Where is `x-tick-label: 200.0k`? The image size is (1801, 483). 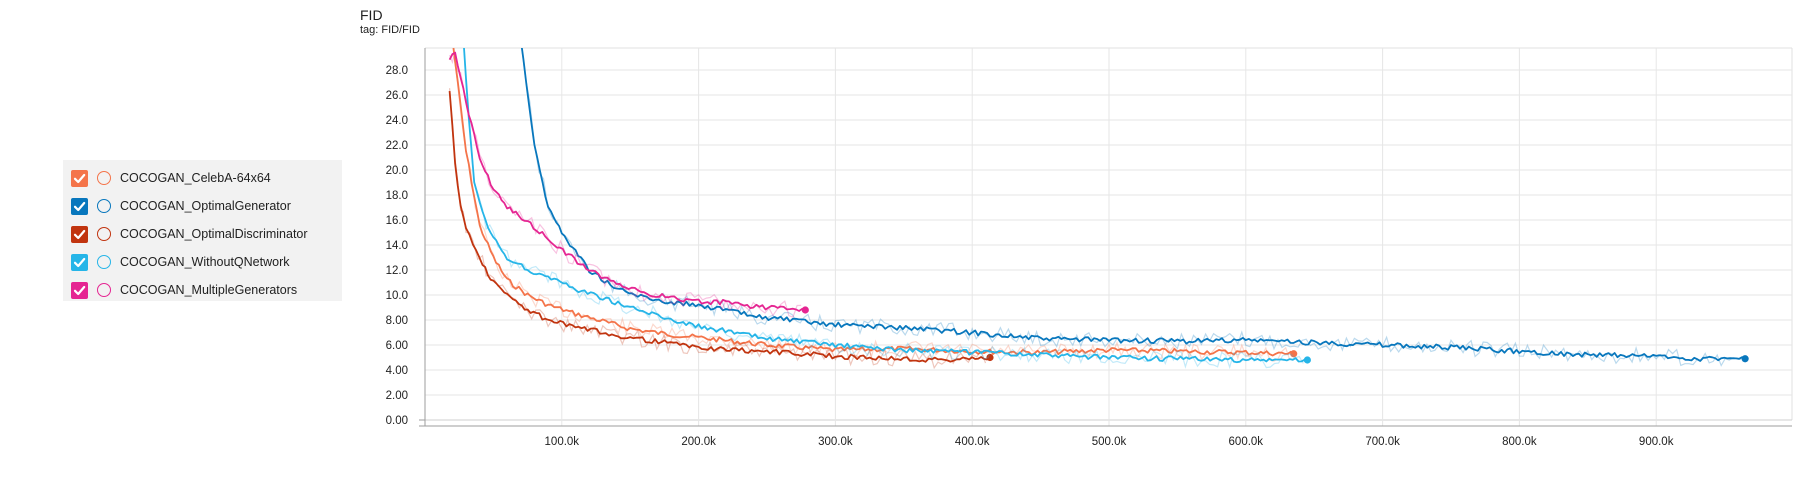 x-tick-label: 200.0k is located at coordinates (698, 442).